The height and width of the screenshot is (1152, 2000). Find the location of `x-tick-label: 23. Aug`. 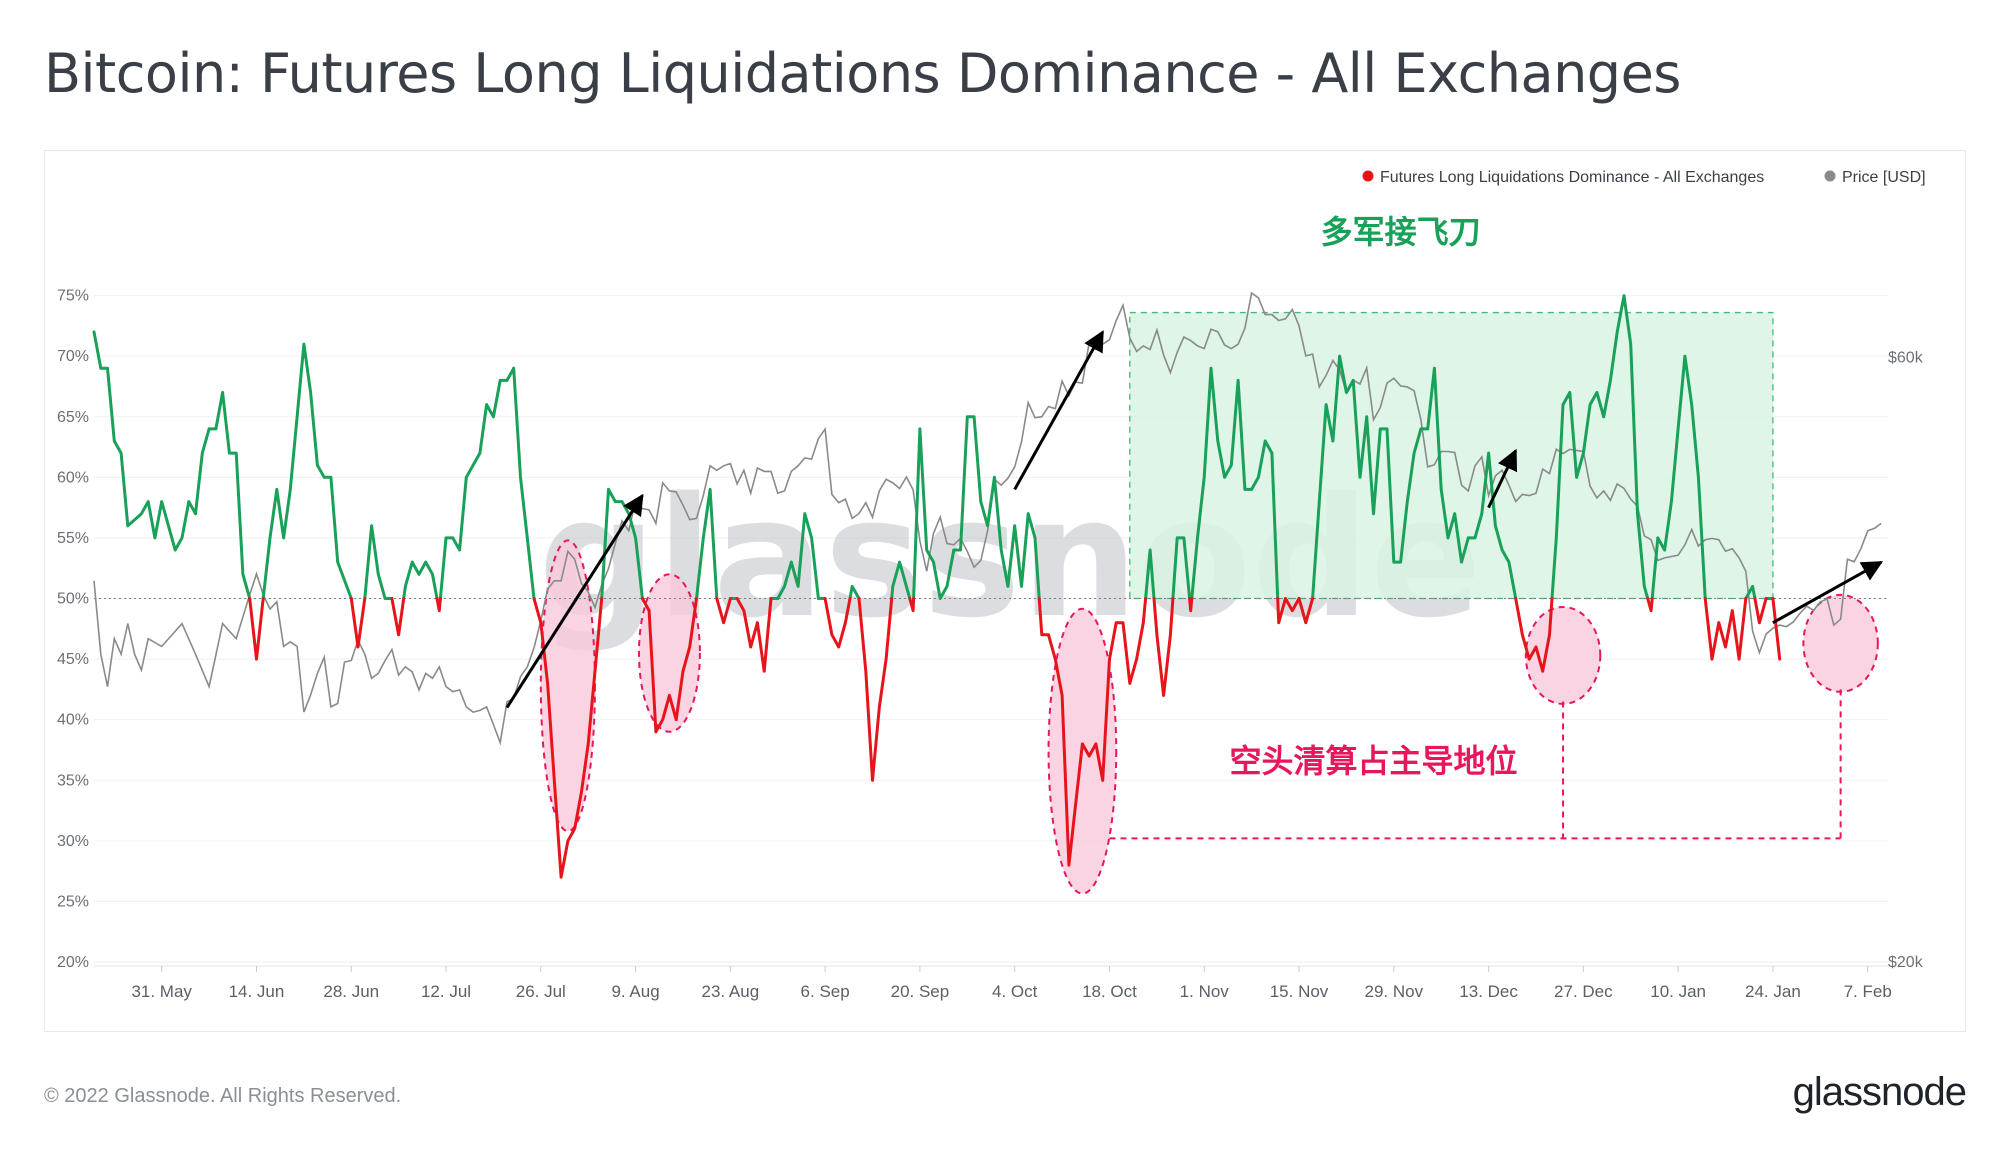

x-tick-label: 23. Aug is located at coordinates (731, 991).